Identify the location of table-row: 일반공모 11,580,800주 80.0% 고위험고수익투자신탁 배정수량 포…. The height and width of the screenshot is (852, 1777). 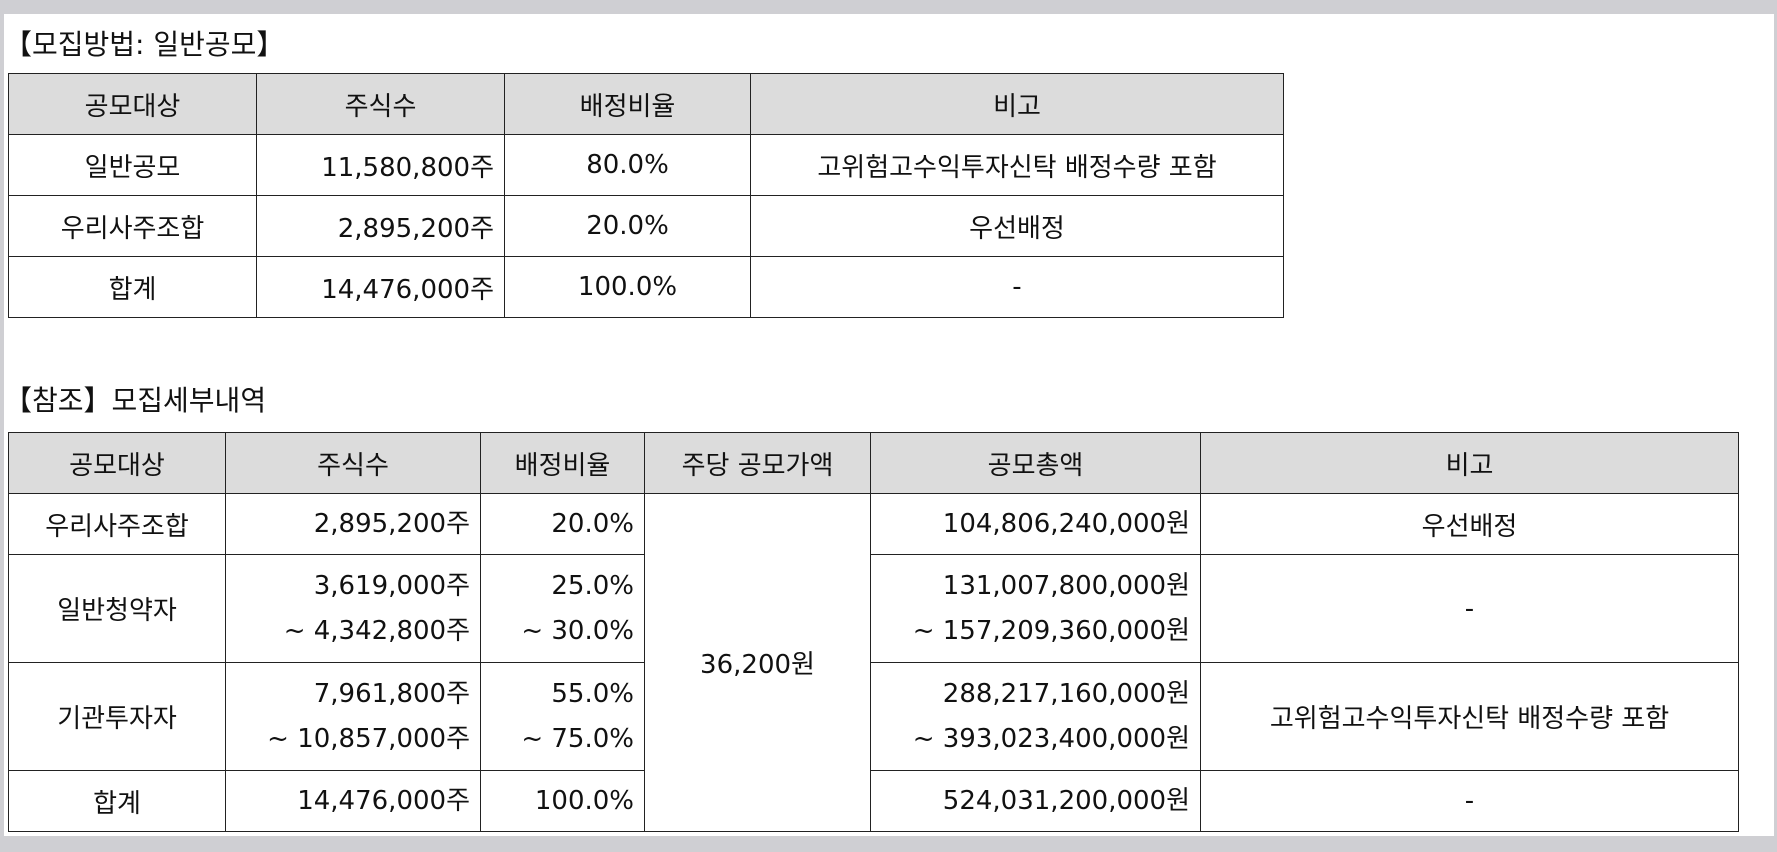
(646, 165).